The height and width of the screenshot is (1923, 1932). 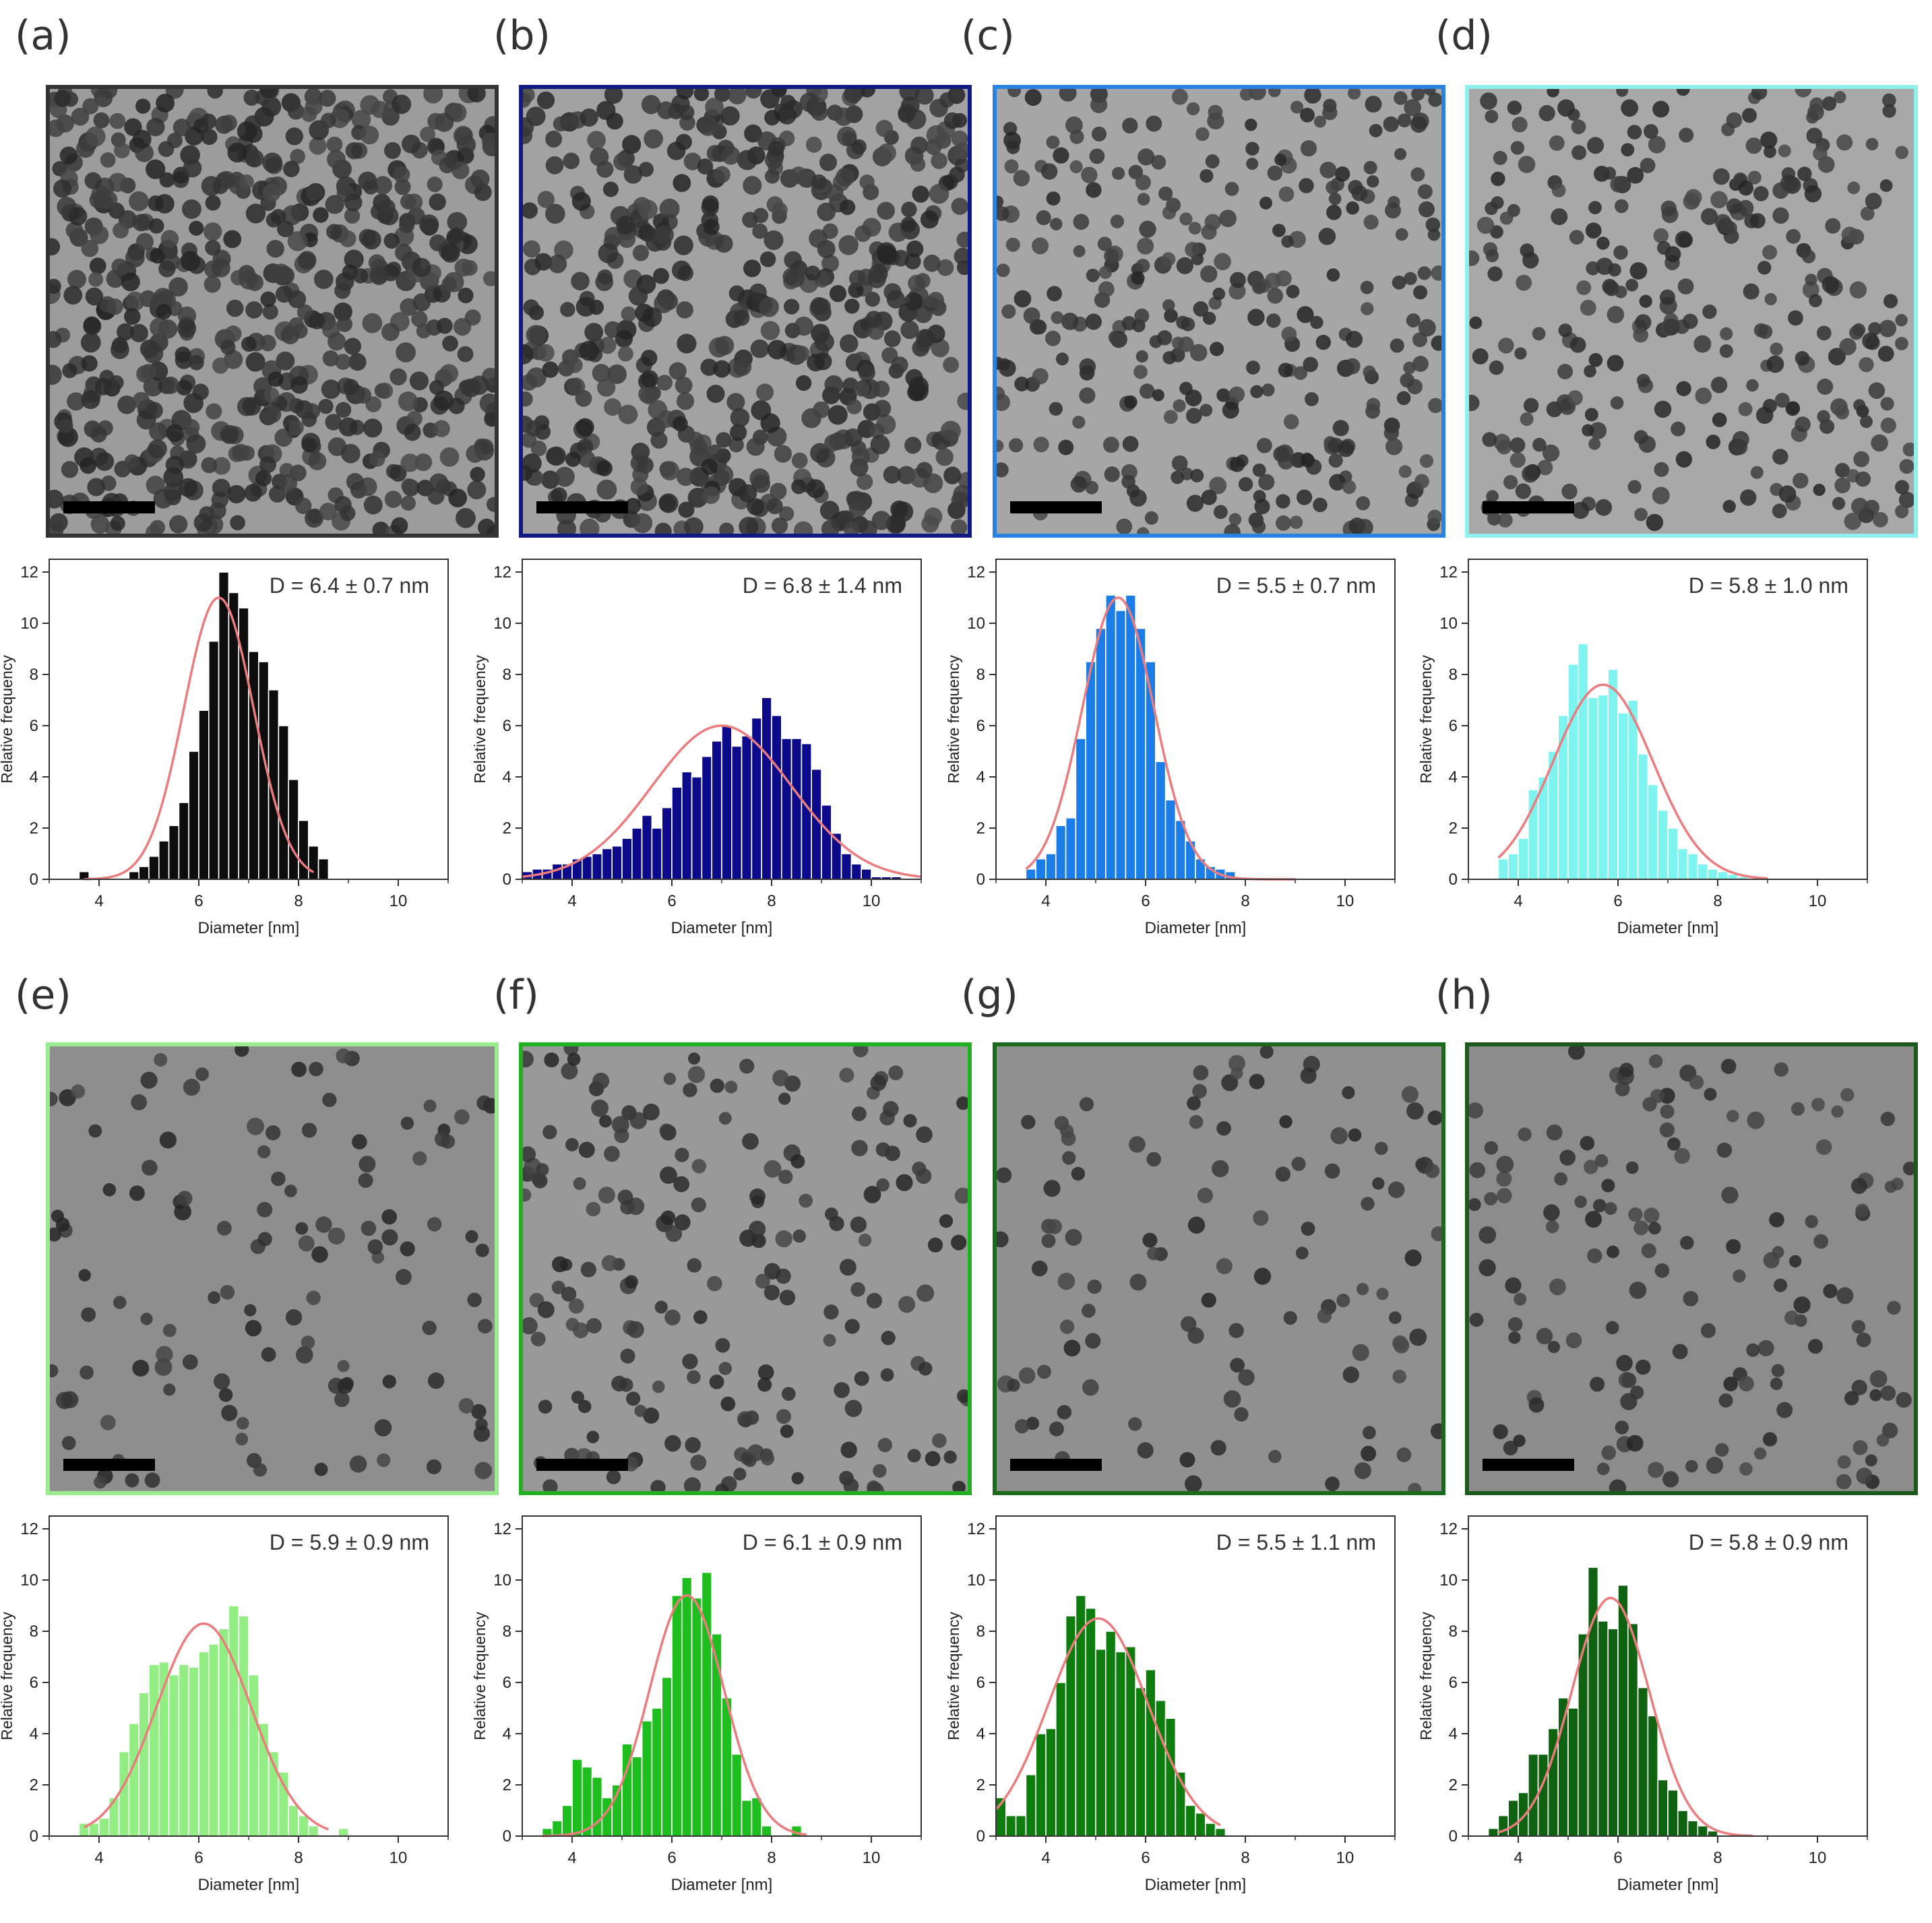 What do you see at coordinates (671, 901) in the screenshot?
I see `x-tick-label: 6` at bounding box center [671, 901].